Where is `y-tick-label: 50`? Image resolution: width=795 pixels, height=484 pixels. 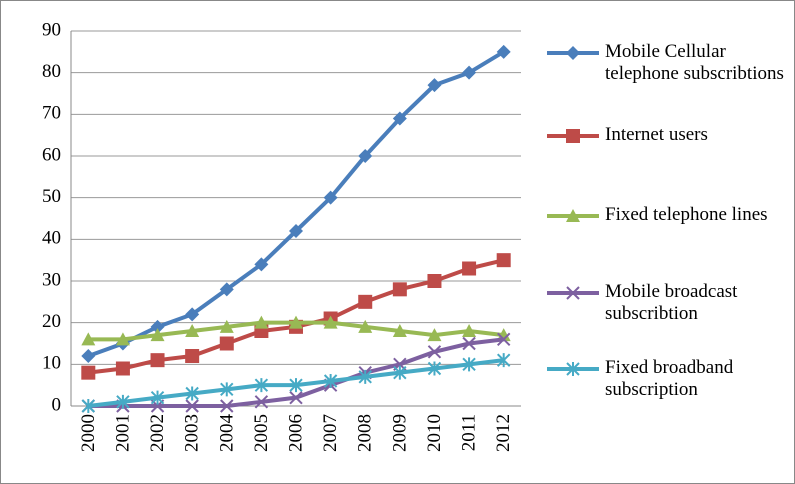
y-tick-label: 50 is located at coordinates (51, 196).